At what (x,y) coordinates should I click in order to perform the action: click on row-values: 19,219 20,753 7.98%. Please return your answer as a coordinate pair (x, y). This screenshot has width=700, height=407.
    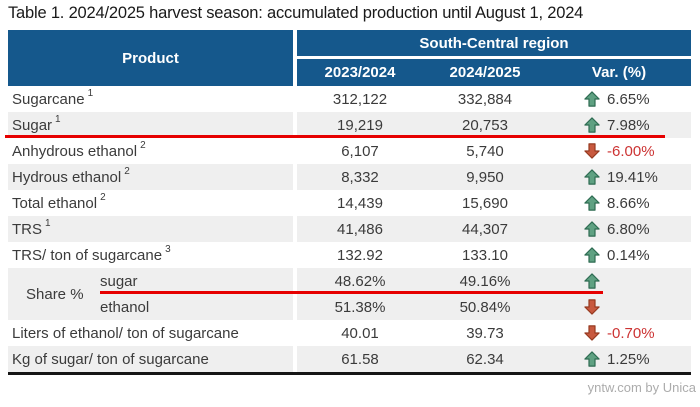
    Looking at the image, I should click on (494, 125).